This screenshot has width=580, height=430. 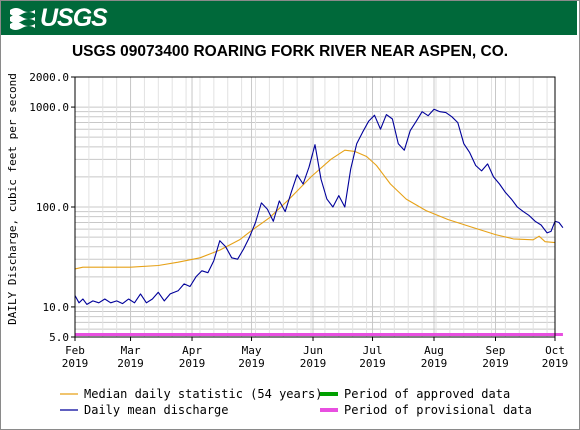 I want to click on y-tick-label: 5.0, so click(x=59, y=337).